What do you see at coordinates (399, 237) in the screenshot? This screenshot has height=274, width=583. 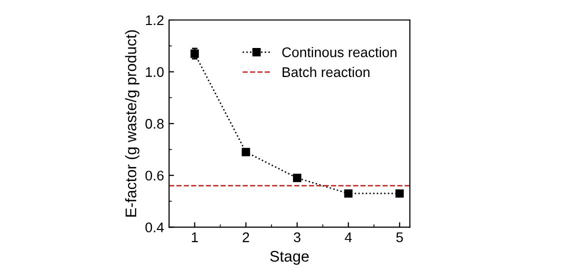 I see `x-tick-label: 5` at bounding box center [399, 237].